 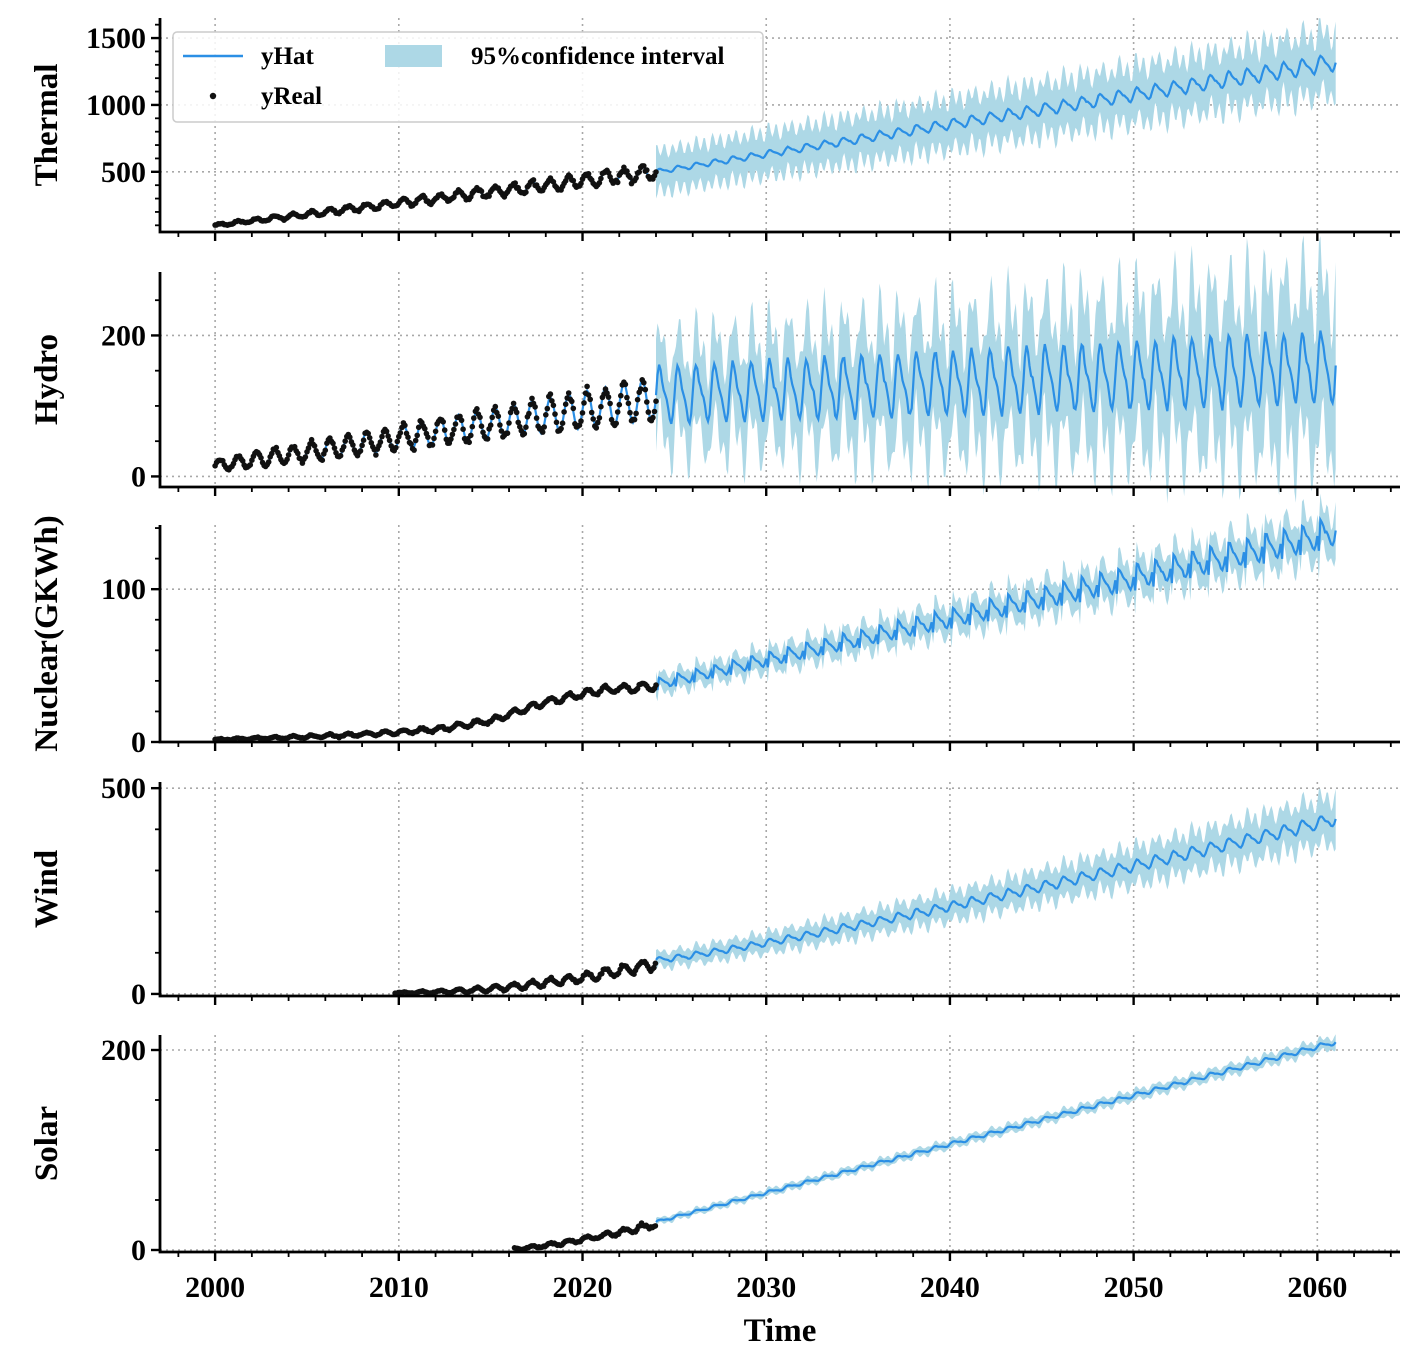 I want to click on yreal-points-wind, so click(x=525, y=977).